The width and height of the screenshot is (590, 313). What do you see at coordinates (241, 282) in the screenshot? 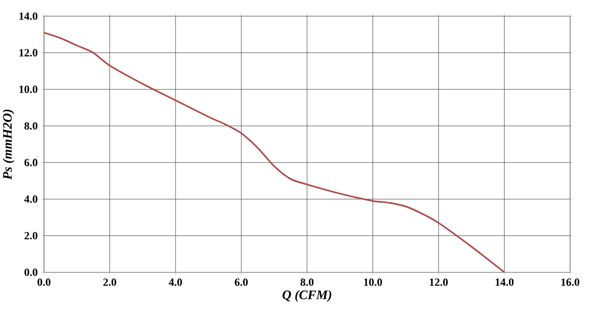
I see `x-tick-label: 6.0` at bounding box center [241, 282].